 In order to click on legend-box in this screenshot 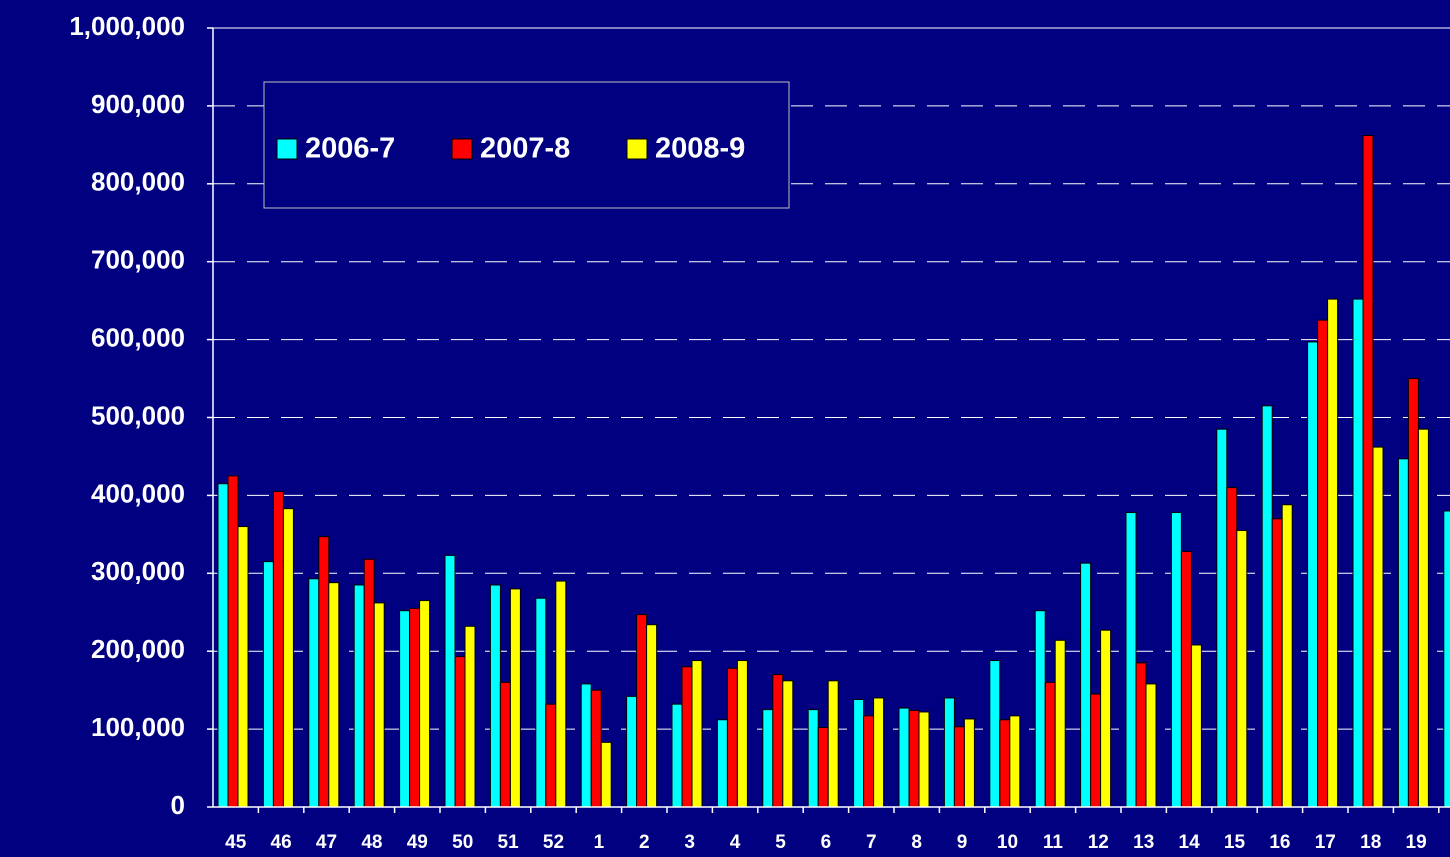, I will do `click(526, 145)`.